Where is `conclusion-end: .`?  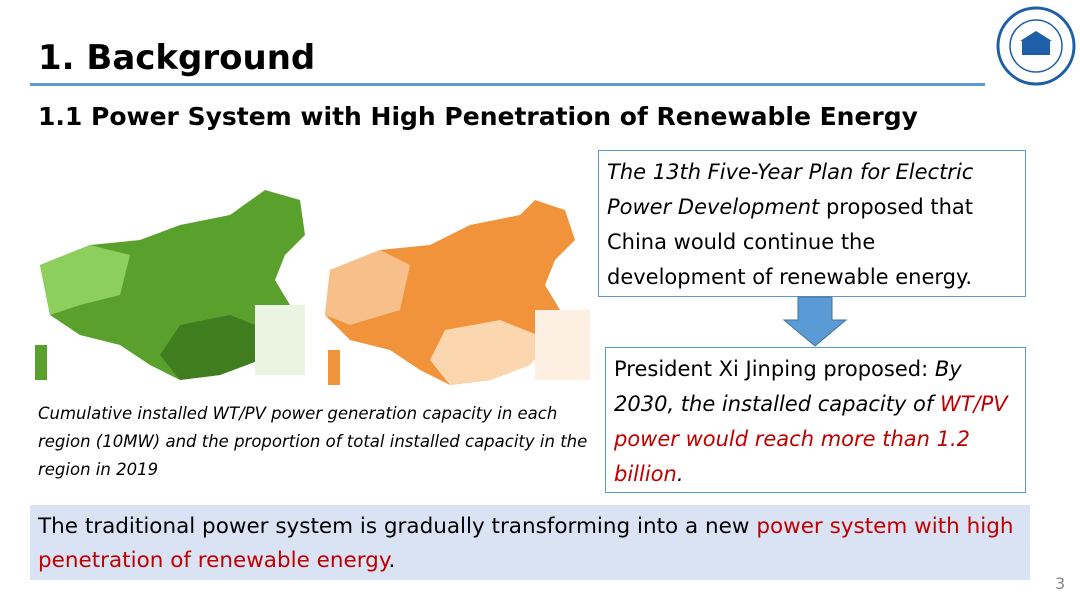 conclusion-end: . is located at coordinates (392, 560).